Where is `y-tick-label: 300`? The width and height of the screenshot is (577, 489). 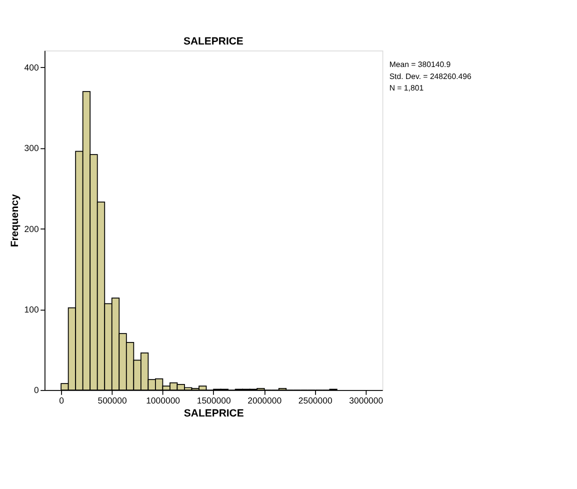
y-tick-label: 300 is located at coordinates (31, 148).